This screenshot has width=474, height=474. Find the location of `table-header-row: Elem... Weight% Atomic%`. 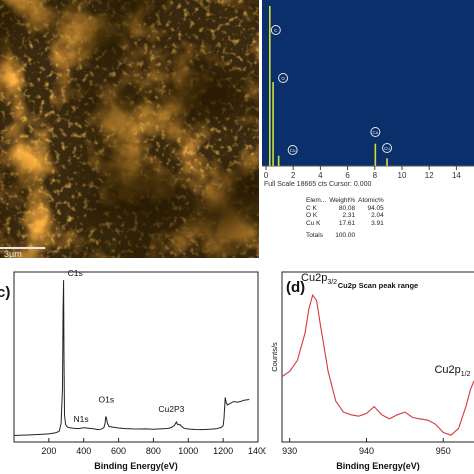

table-header-row: Elem... Weight% Atomic% is located at coordinates (346, 201).